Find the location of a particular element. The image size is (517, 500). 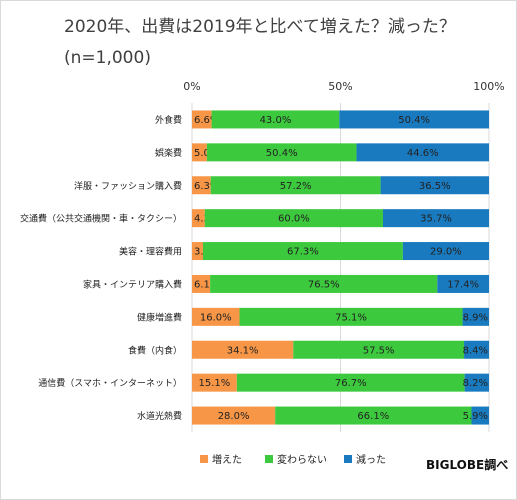

x-tick-label: 100% is located at coordinates (488, 86).